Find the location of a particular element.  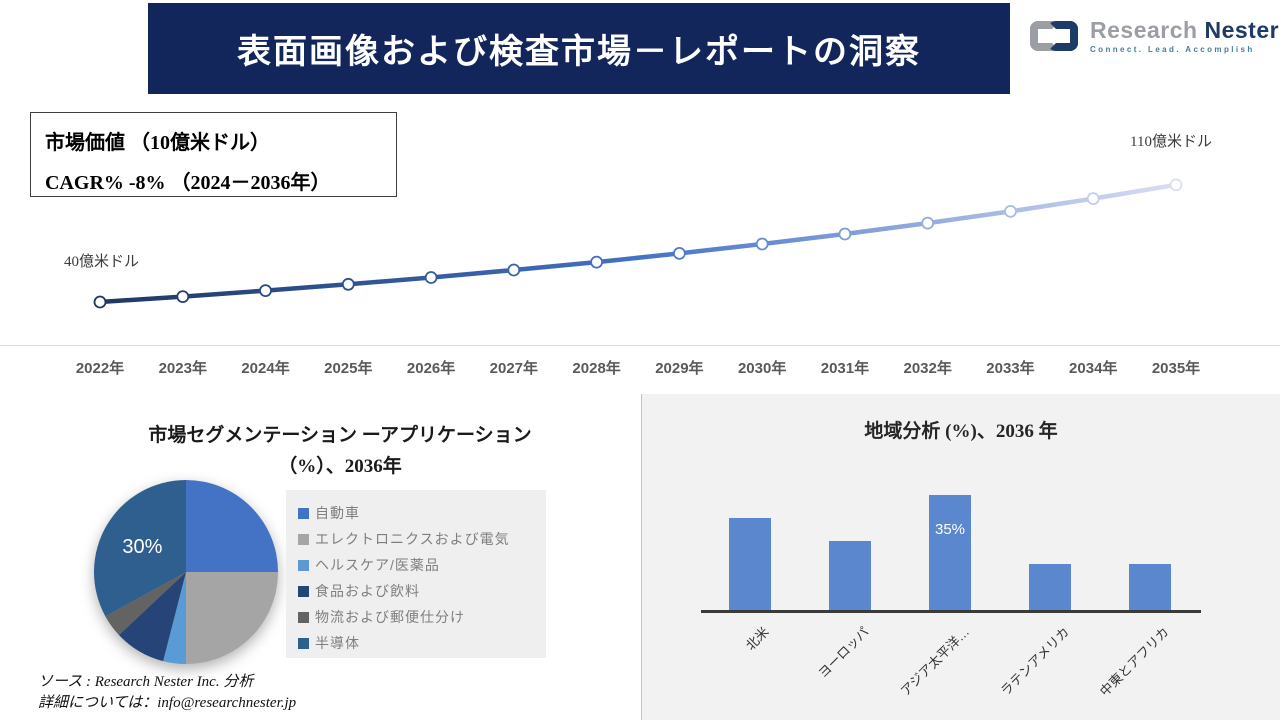

pie-title-line1: 市場セグメンテーション ーアプリケーション is located at coordinates (340, 435).